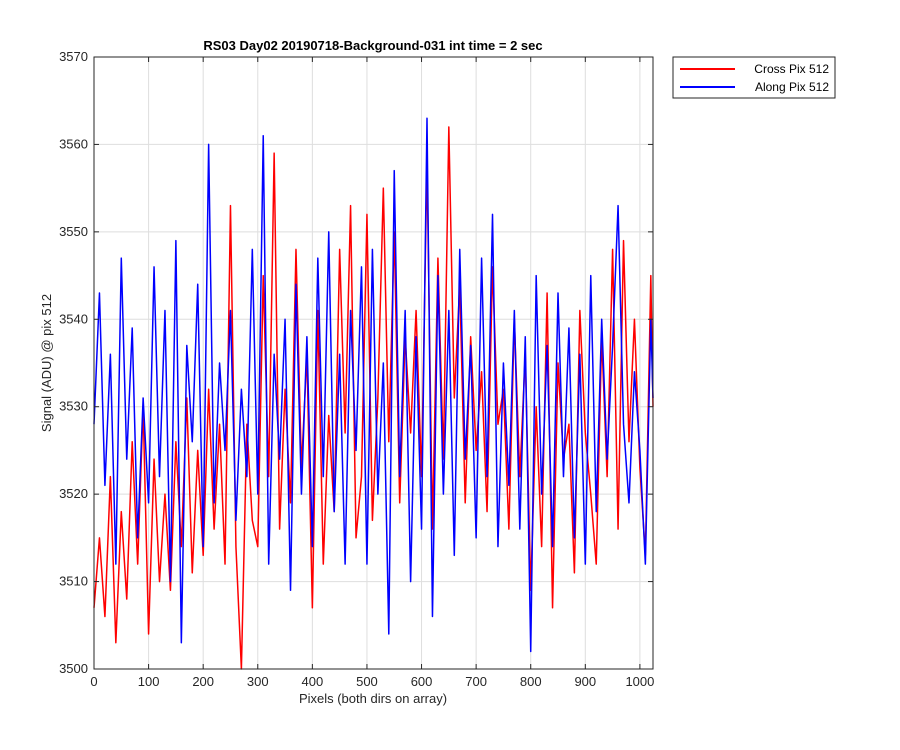 The height and width of the screenshot is (750, 900). Describe the element at coordinates (93, 681) in the screenshot. I see `x-tick-label: 0` at that location.